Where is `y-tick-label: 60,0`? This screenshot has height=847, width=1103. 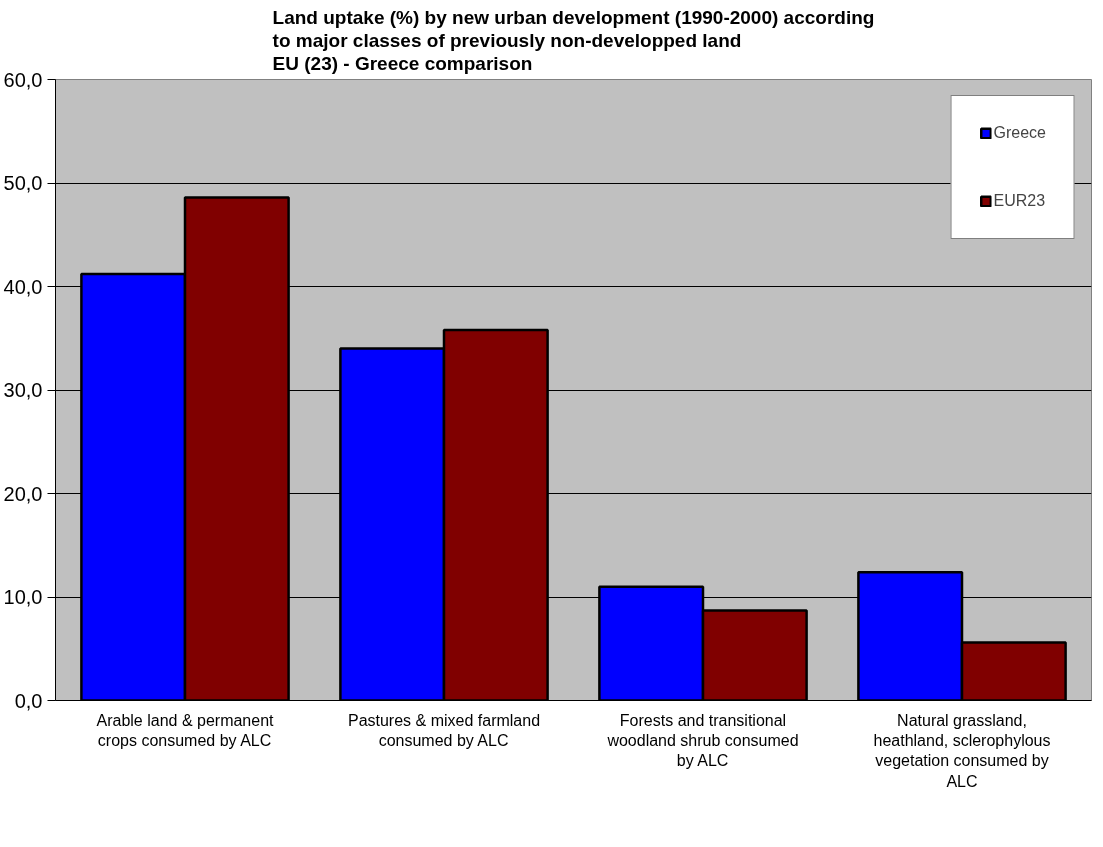 y-tick-label: 60,0 is located at coordinates (23, 79).